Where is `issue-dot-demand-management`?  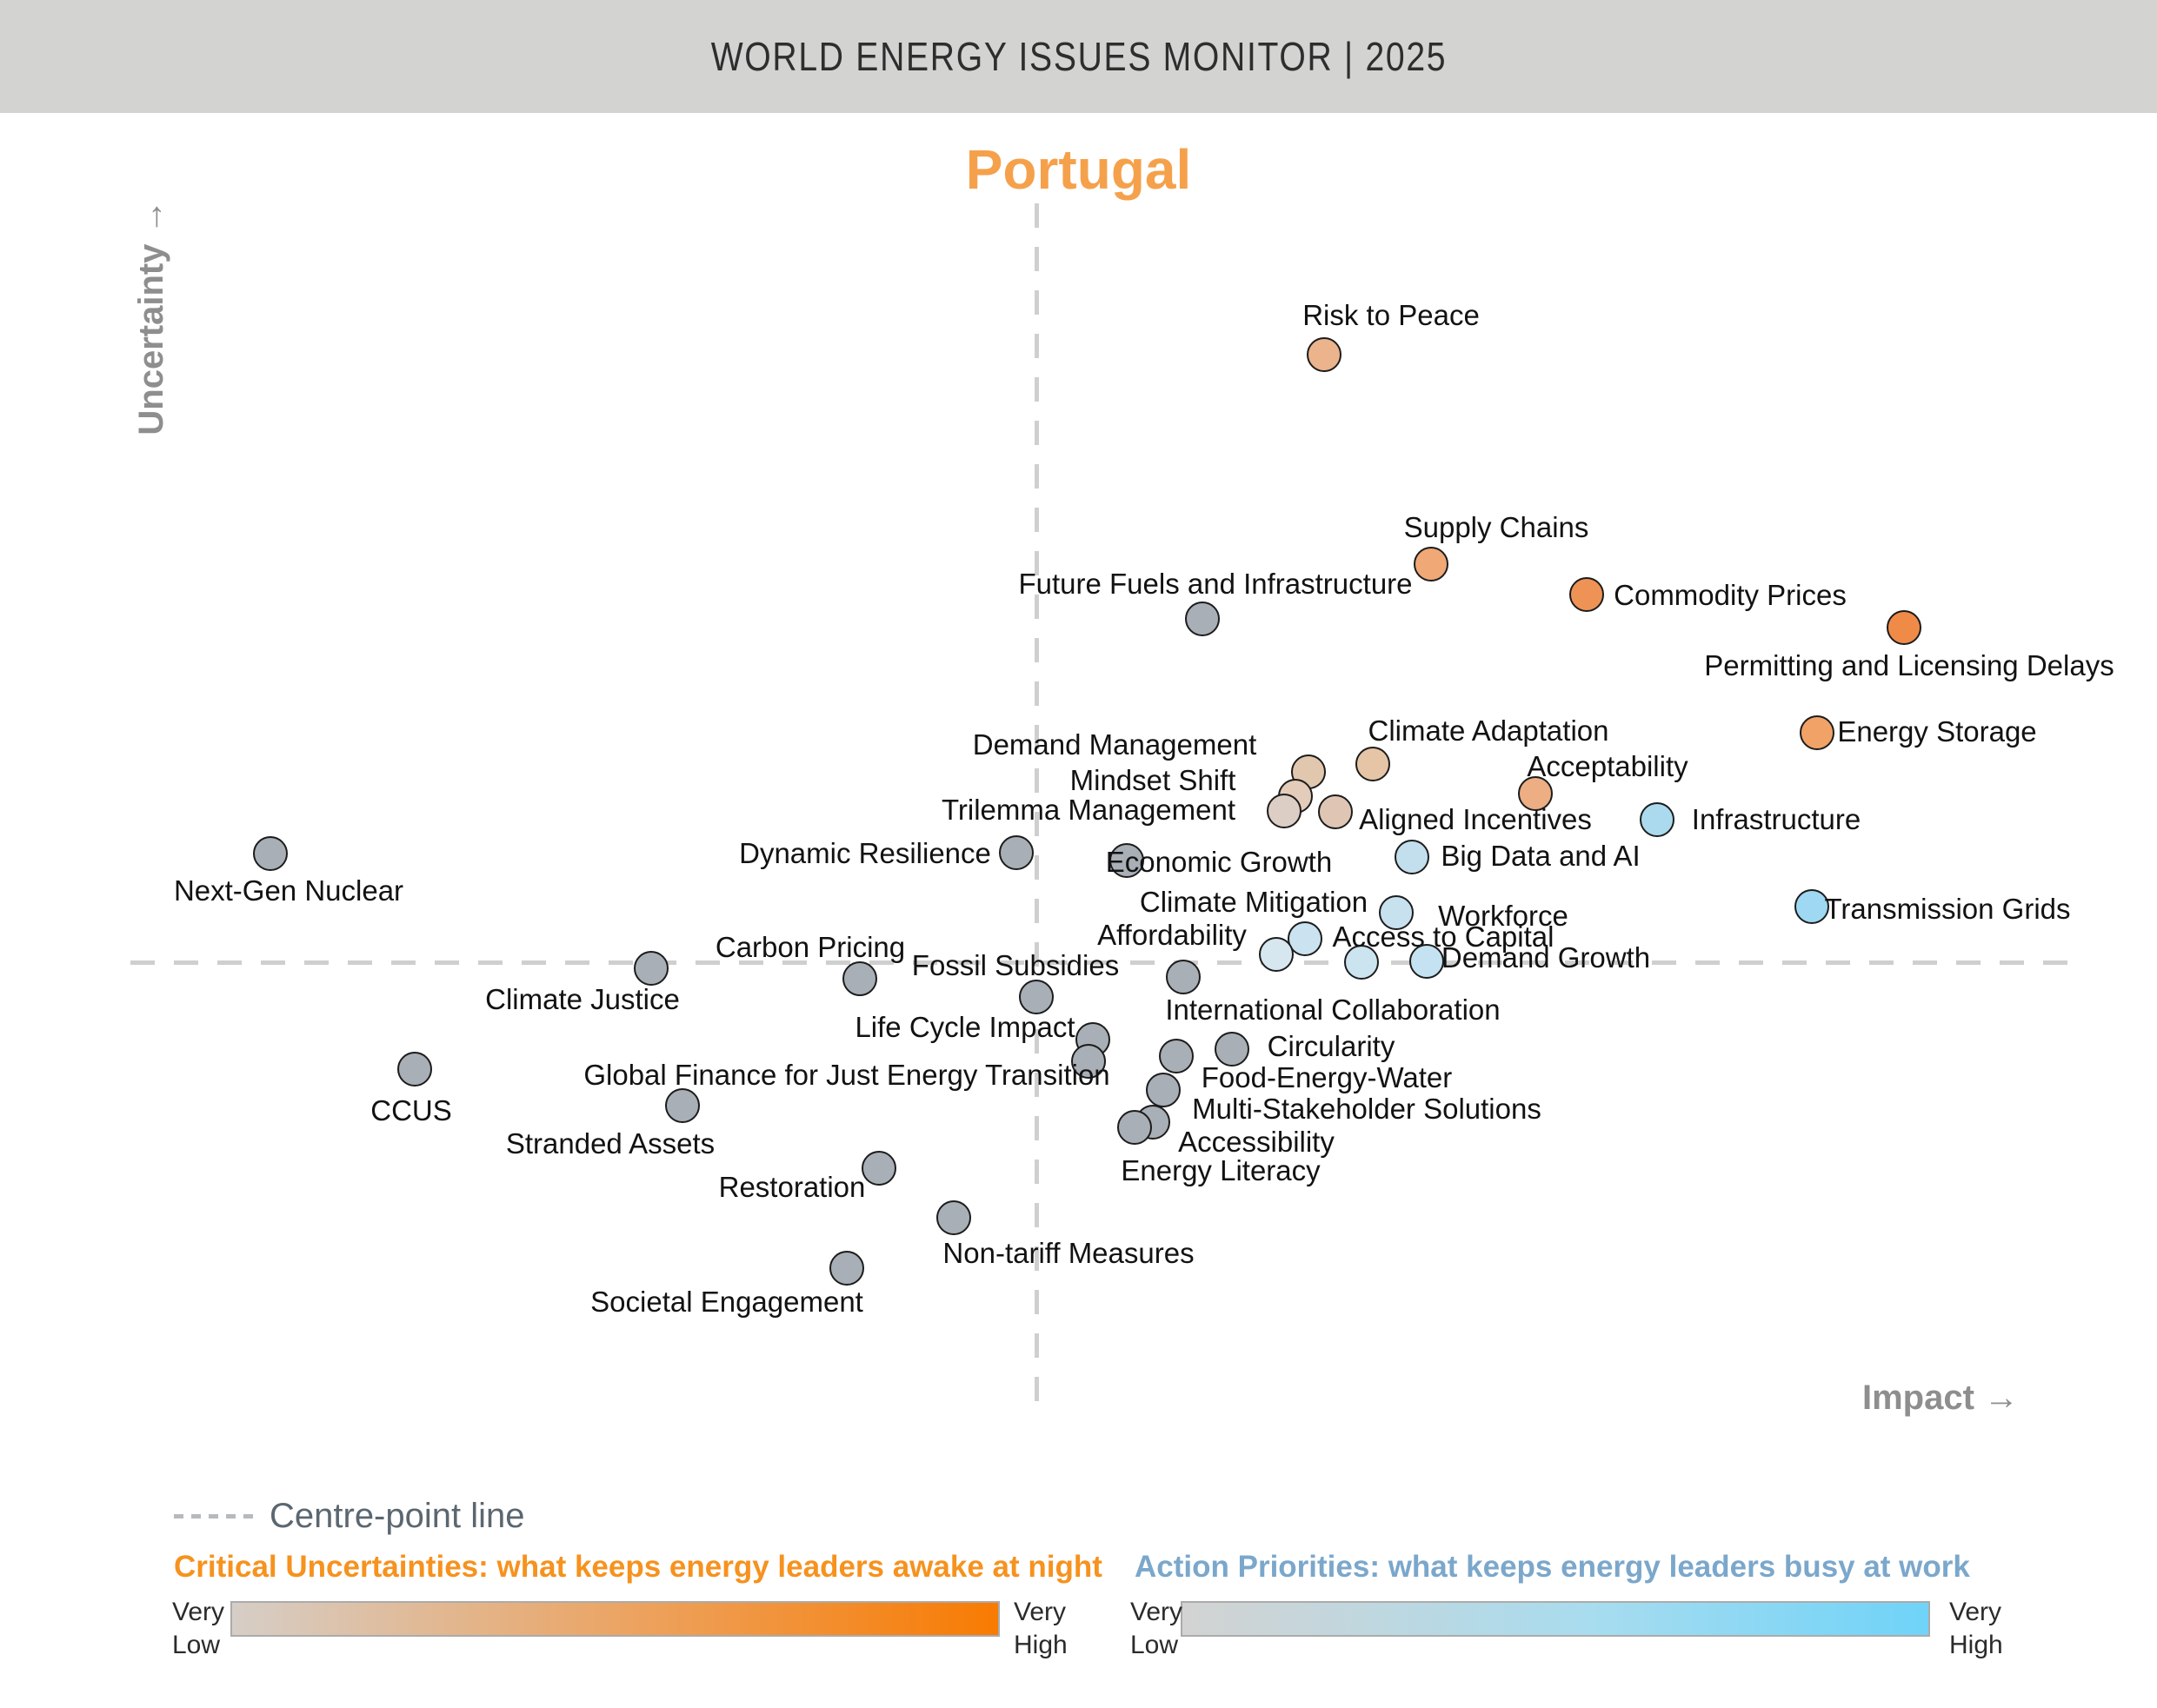 issue-dot-demand-management is located at coordinates (1308, 771).